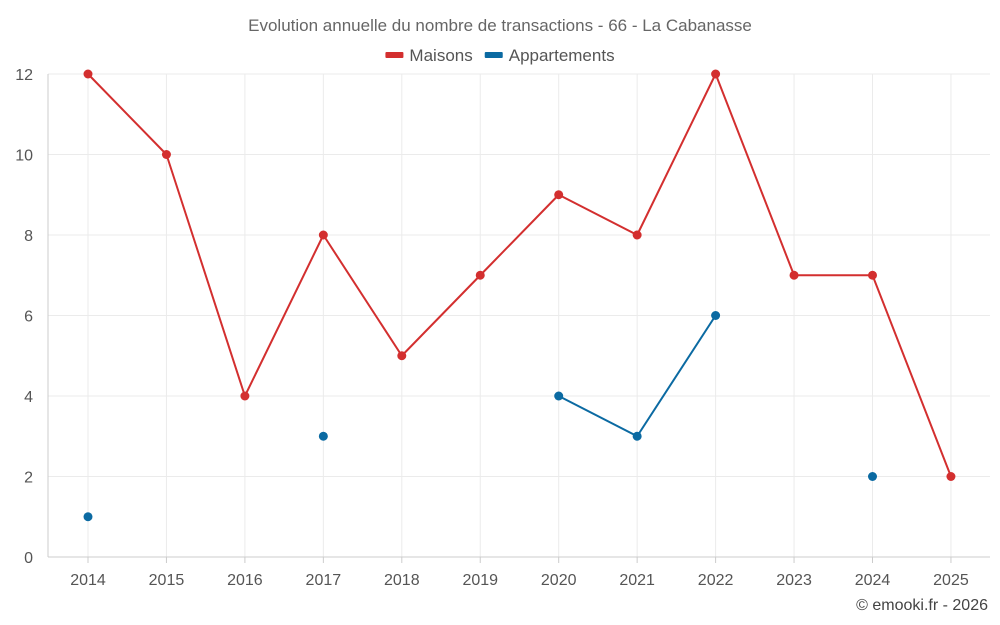 Image resolution: width=1000 pixels, height=625 pixels. I want to click on legend: Maisons Appartements, so click(500, 55).